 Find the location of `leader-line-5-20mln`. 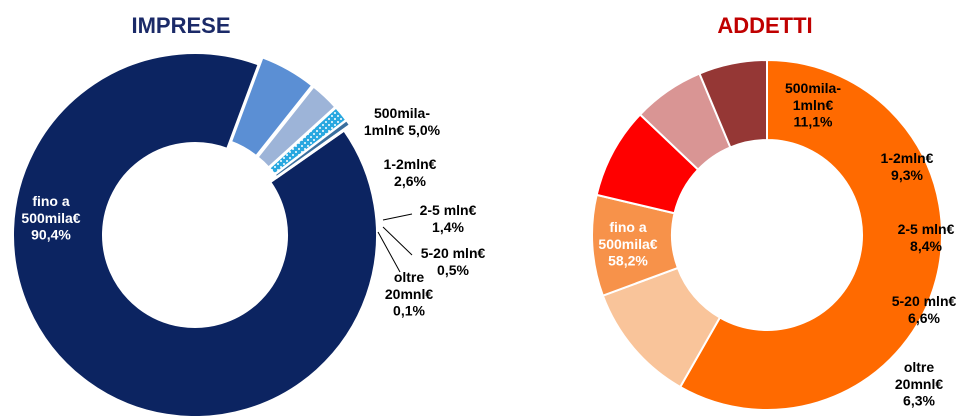

leader-line-5-20mln is located at coordinates (397, 241).